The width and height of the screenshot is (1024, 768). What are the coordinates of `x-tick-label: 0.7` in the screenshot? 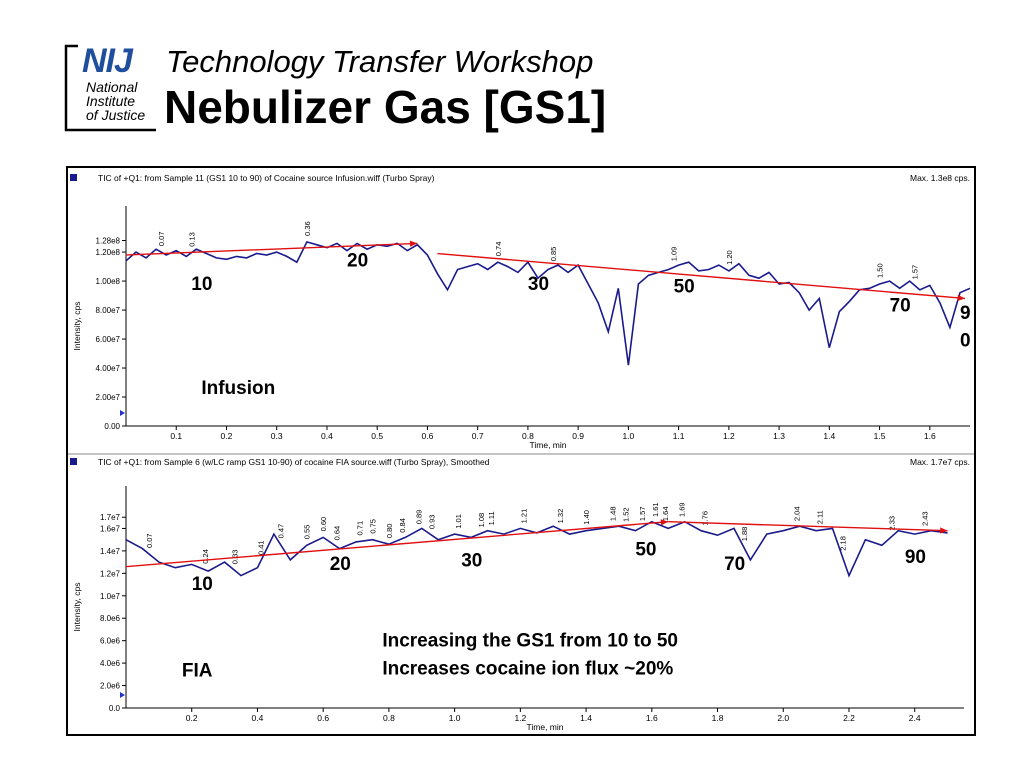 It's located at (478, 436).